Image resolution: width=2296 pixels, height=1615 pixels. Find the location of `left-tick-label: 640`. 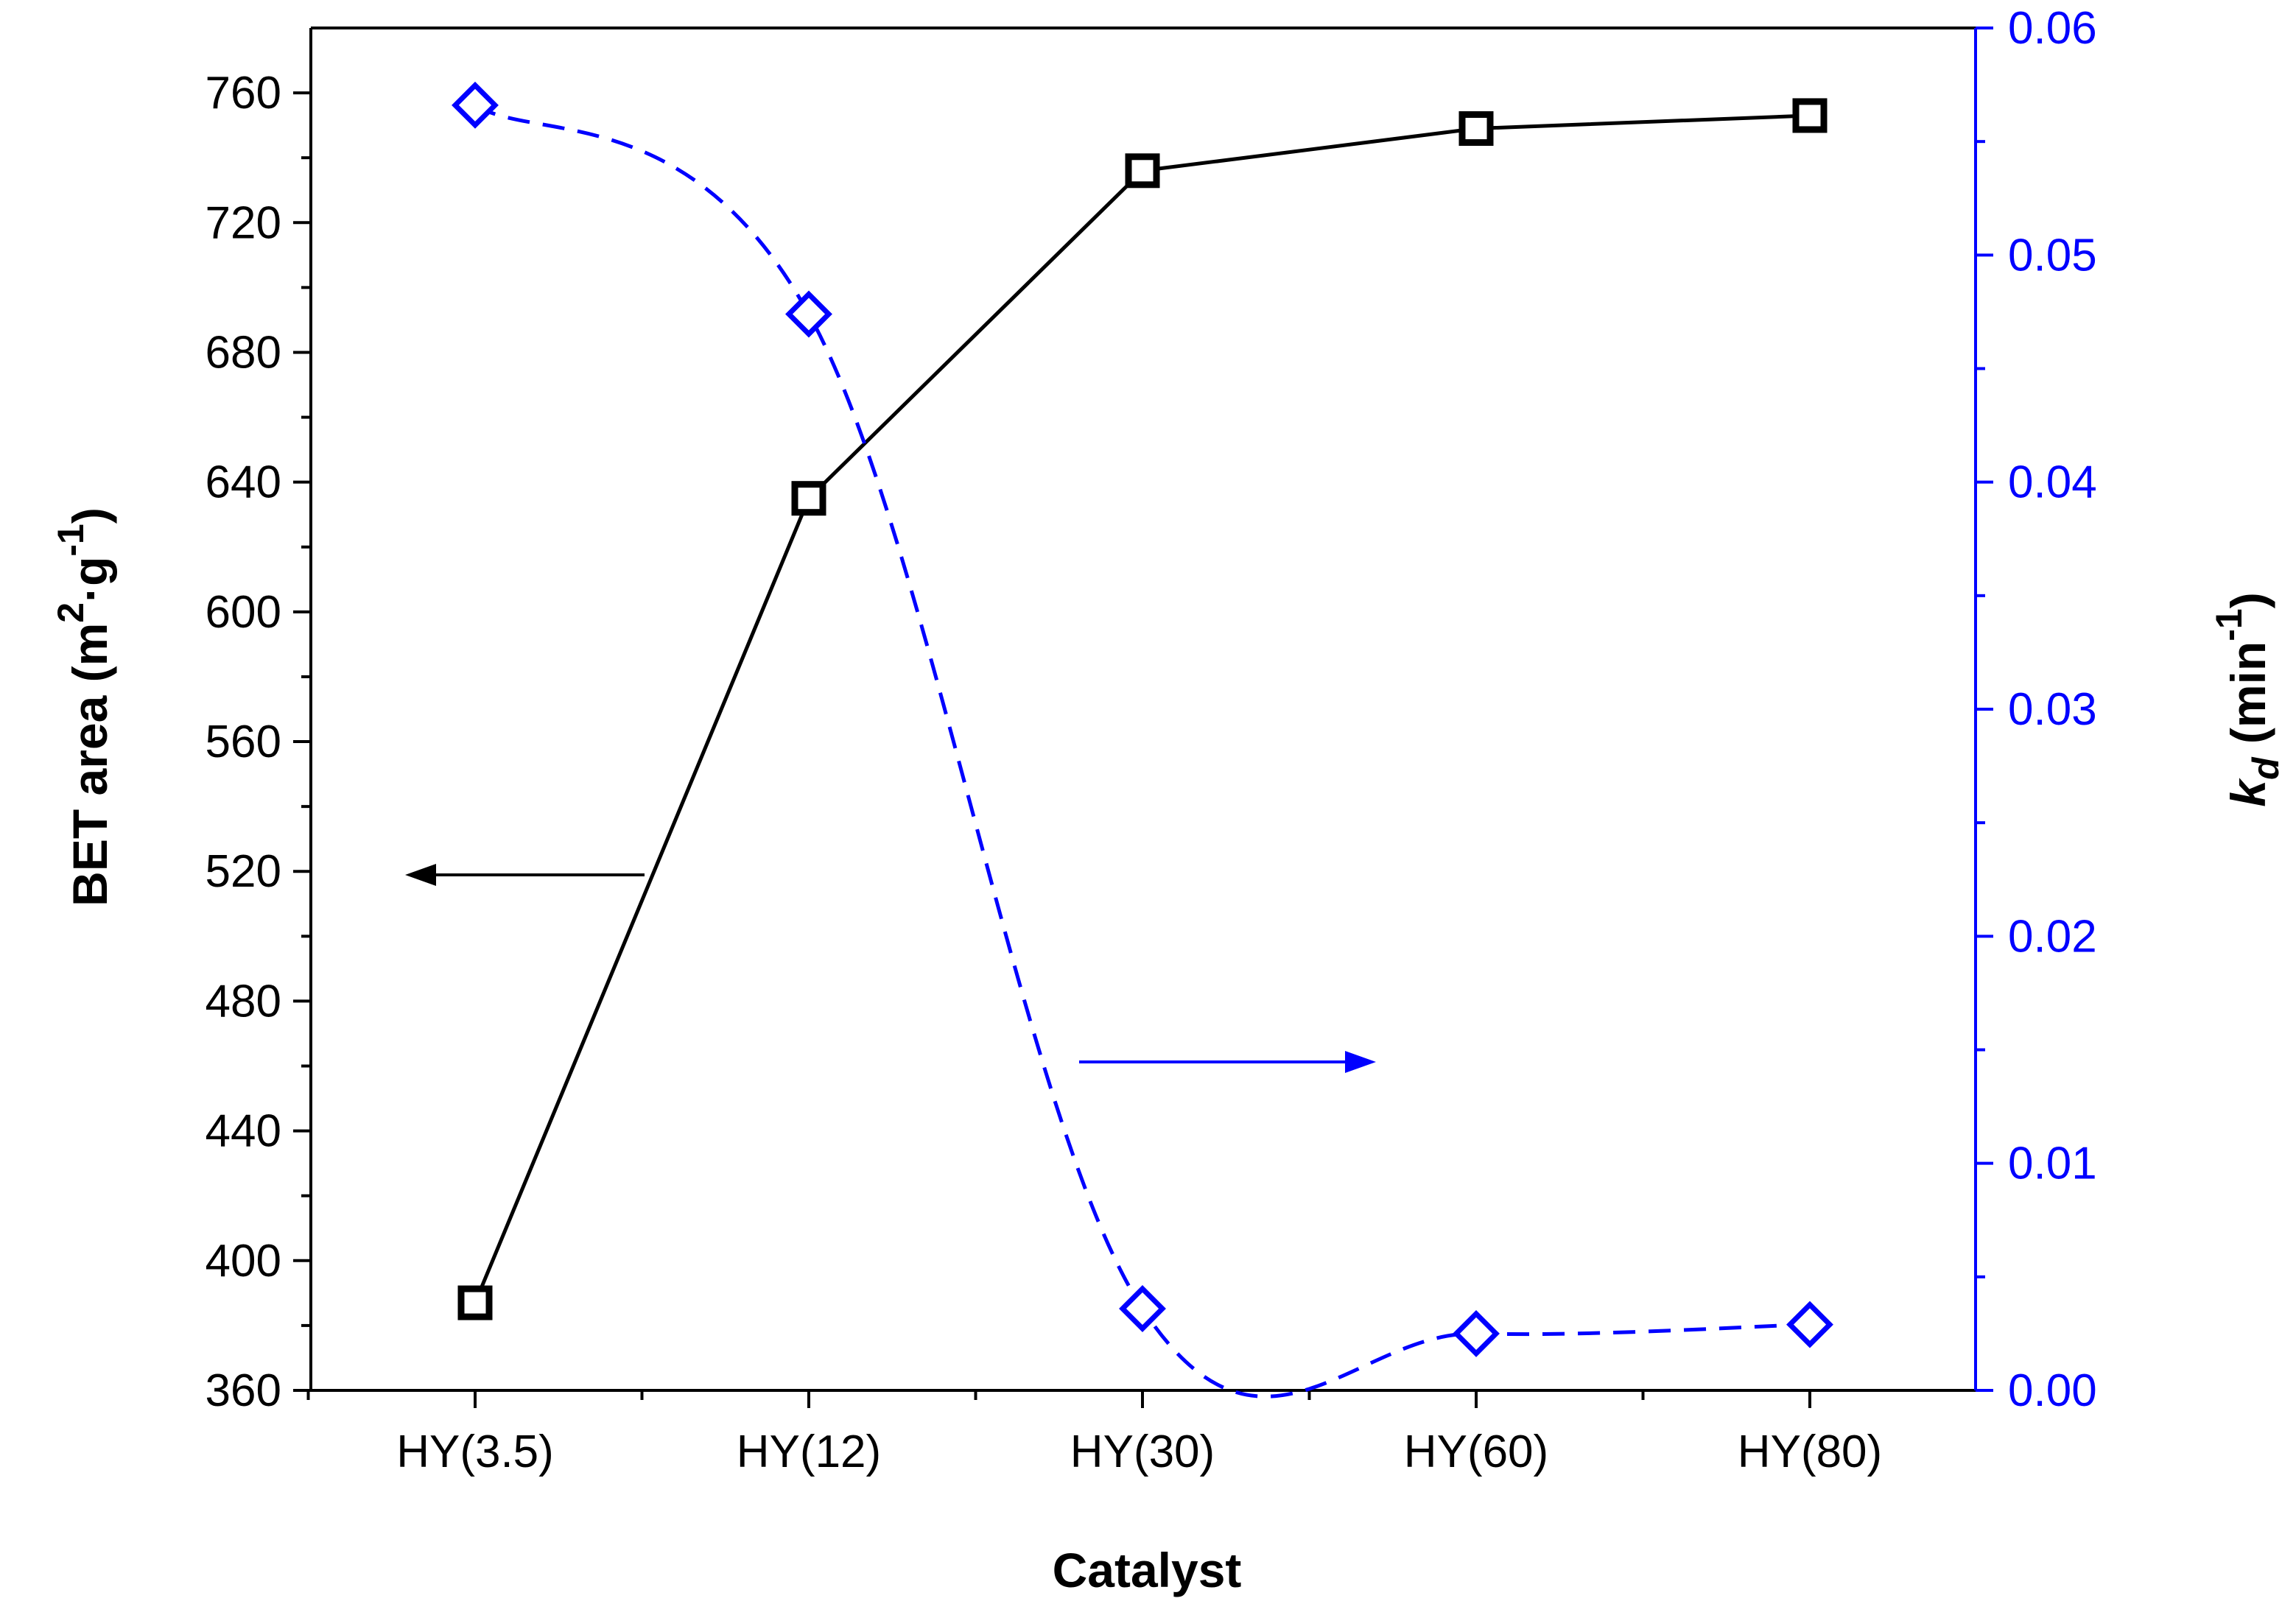

left-tick-label: 640 is located at coordinates (243, 482).